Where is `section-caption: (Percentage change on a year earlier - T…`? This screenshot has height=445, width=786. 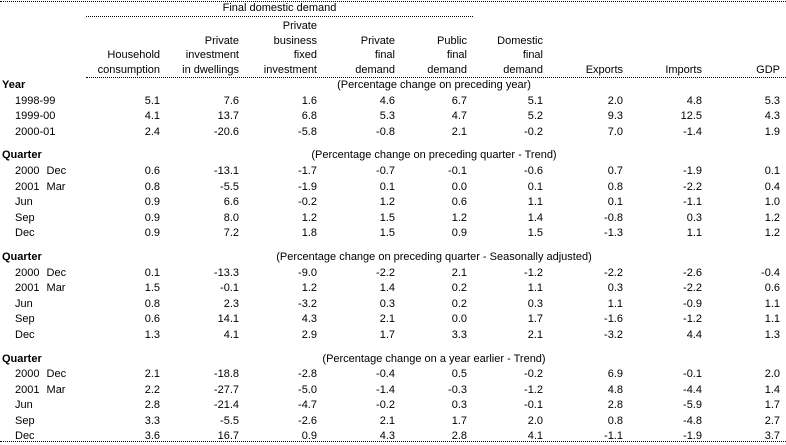 section-caption: (Percentage change on a year earlier - T… is located at coordinates (434, 358).